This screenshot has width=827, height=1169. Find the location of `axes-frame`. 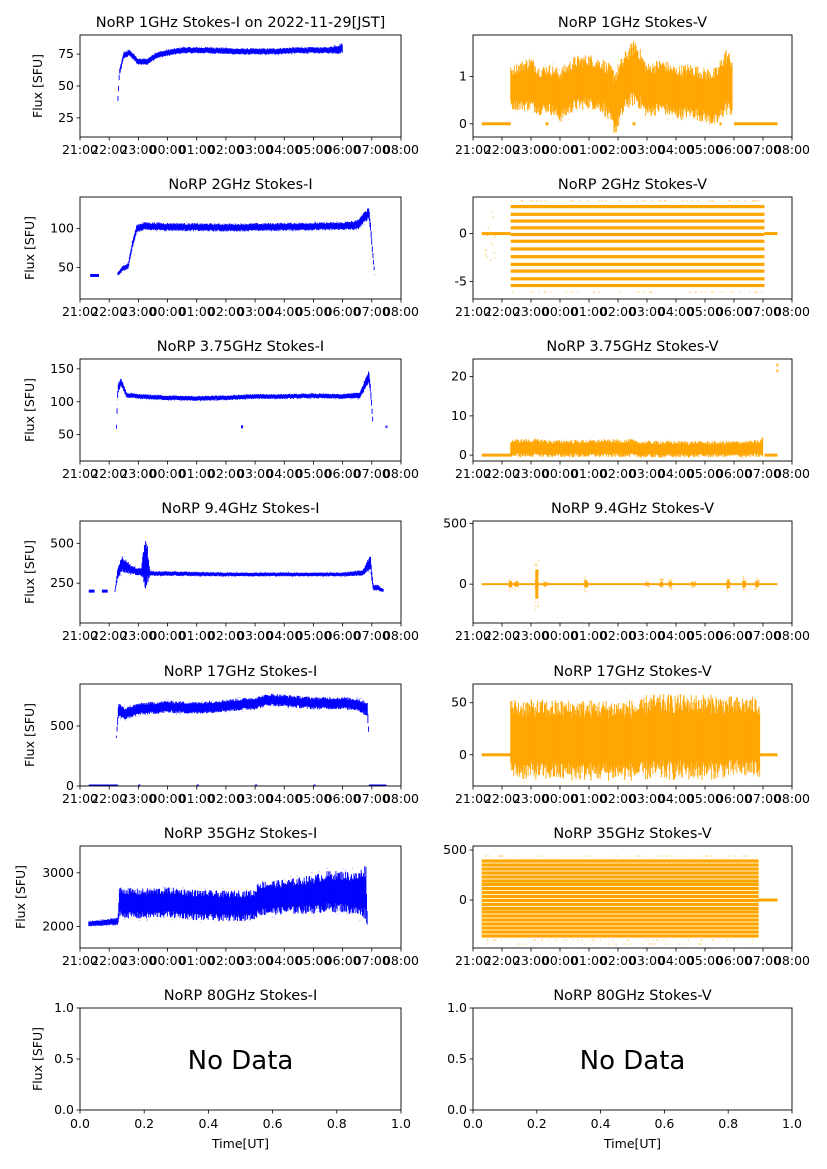

axes-frame is located at coordinates (240, 248).